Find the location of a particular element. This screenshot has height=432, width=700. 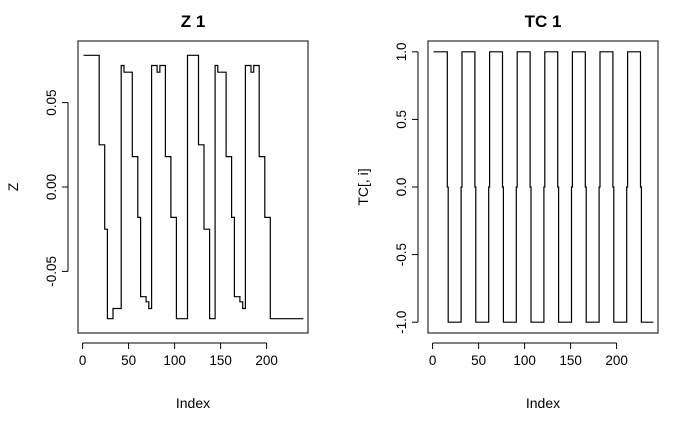

y-axis: -1.0 -0.5 0.0 0.5 1.0 is located at coordinates (406, 188).